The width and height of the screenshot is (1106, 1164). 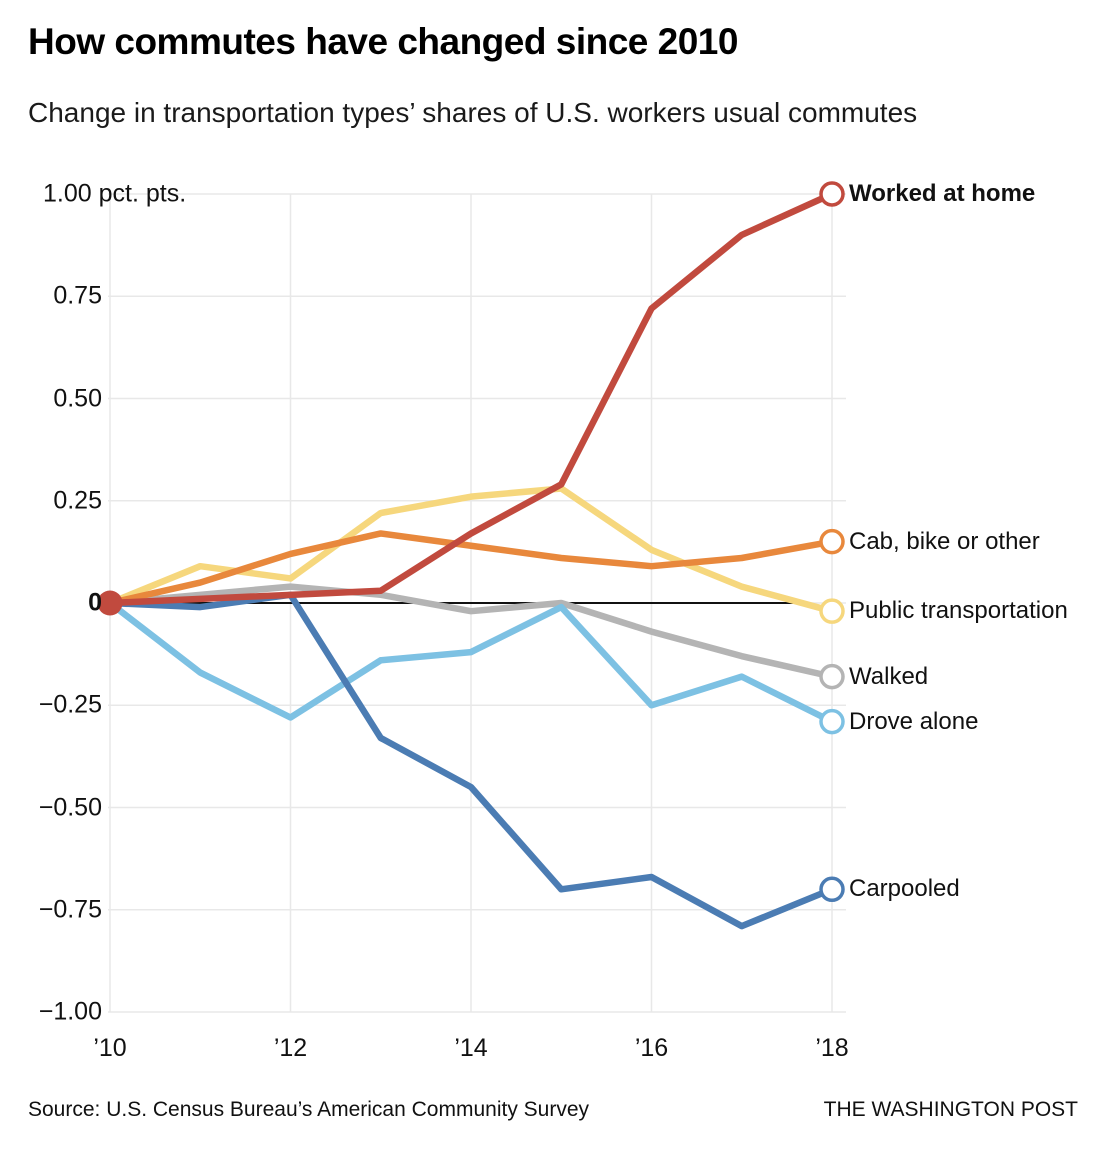 I want to click on legend-label-public-transportation: Public transportation, so click(x=958, y=611).